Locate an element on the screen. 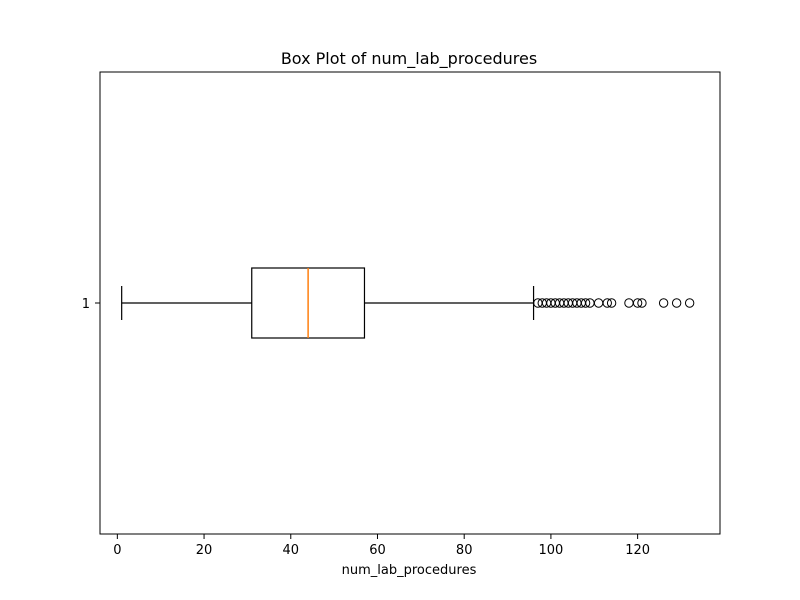  x-tick-label: 80 is located at coordinates (464, 550).